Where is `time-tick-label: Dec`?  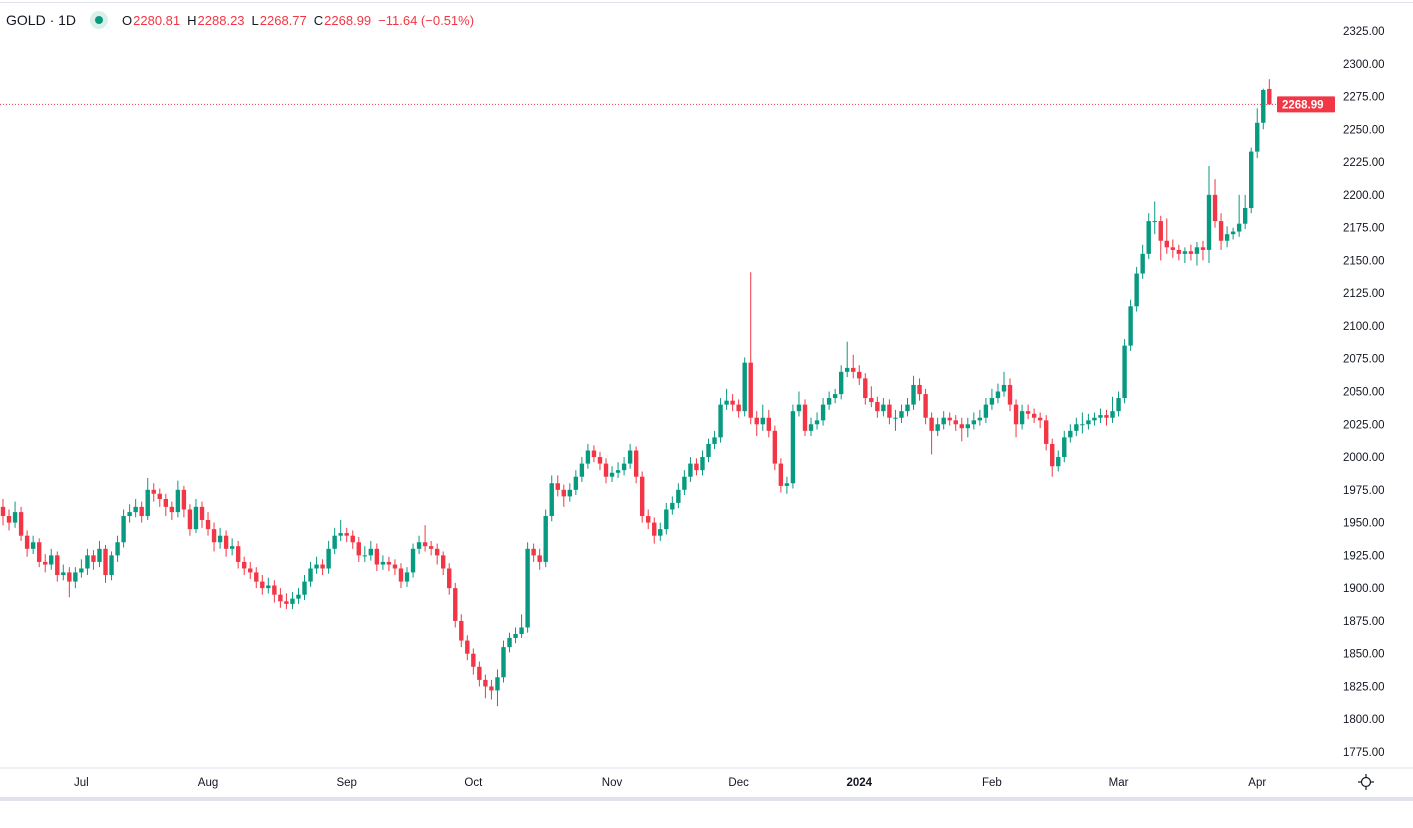
time-tick-label: Dec is located at coordinates (738, 783).